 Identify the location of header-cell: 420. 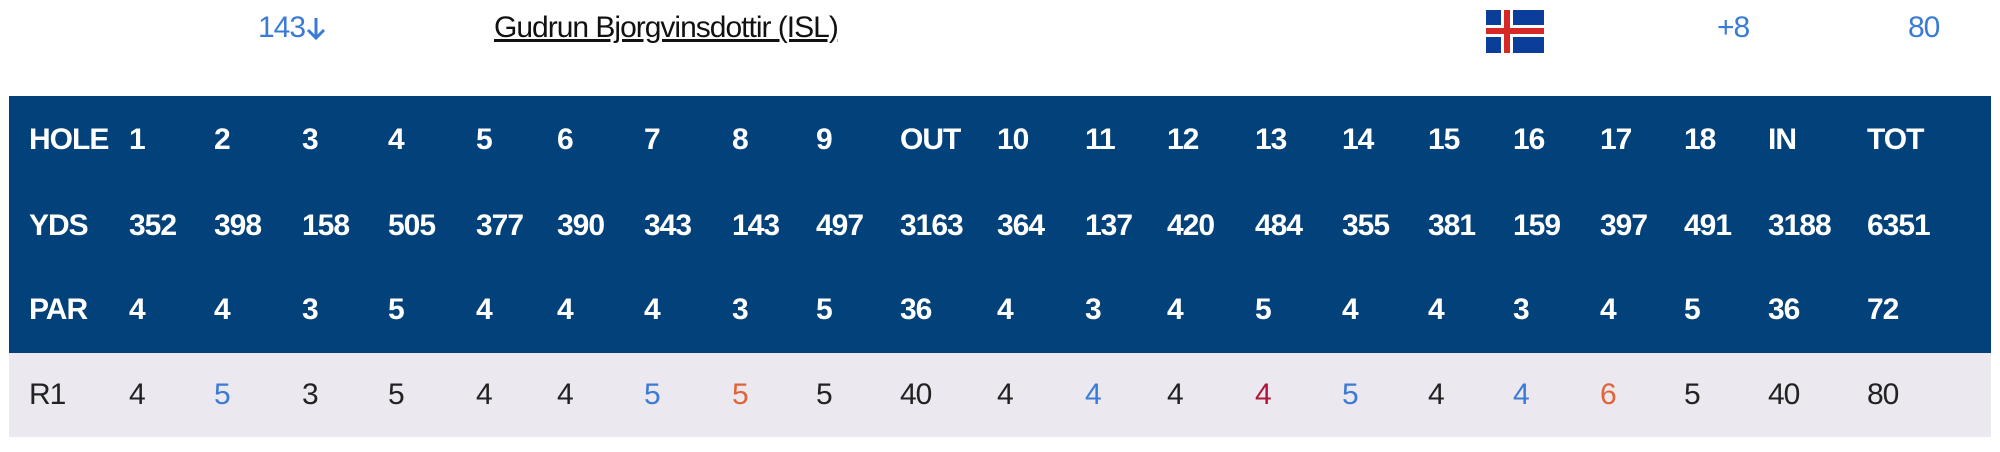
(1191, 225).